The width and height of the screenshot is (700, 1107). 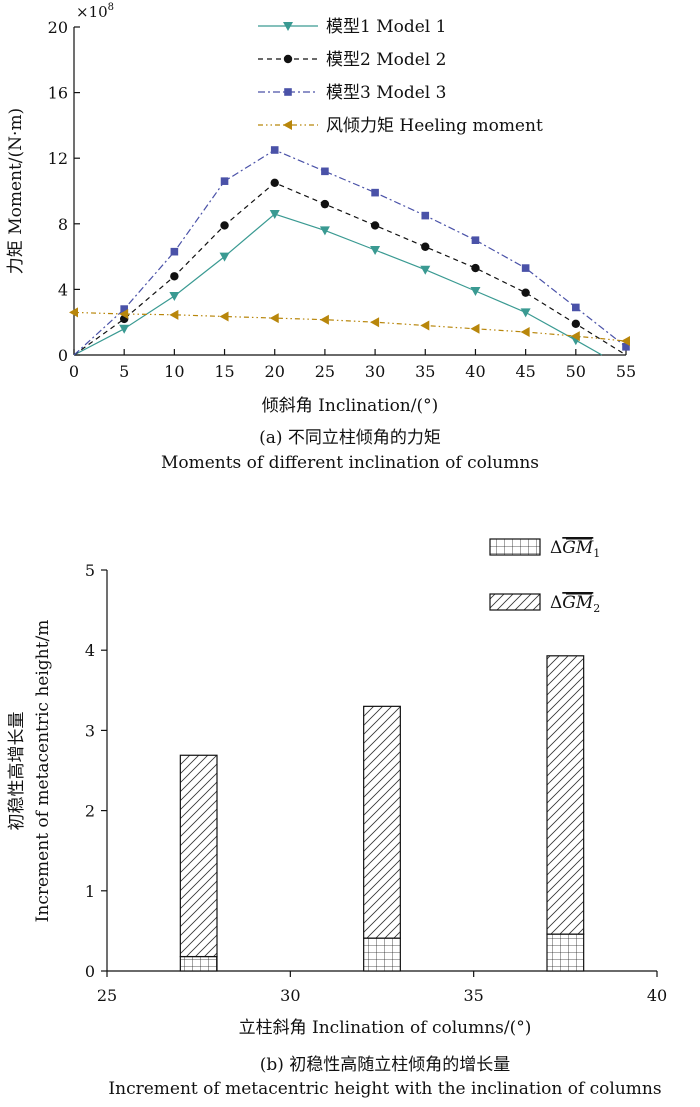 What do you see at coordinates (17, 771) in the screenshot?
I see `y-axis-label-b-zh: 初稳性高增长量` at bounding box center [17, 771].